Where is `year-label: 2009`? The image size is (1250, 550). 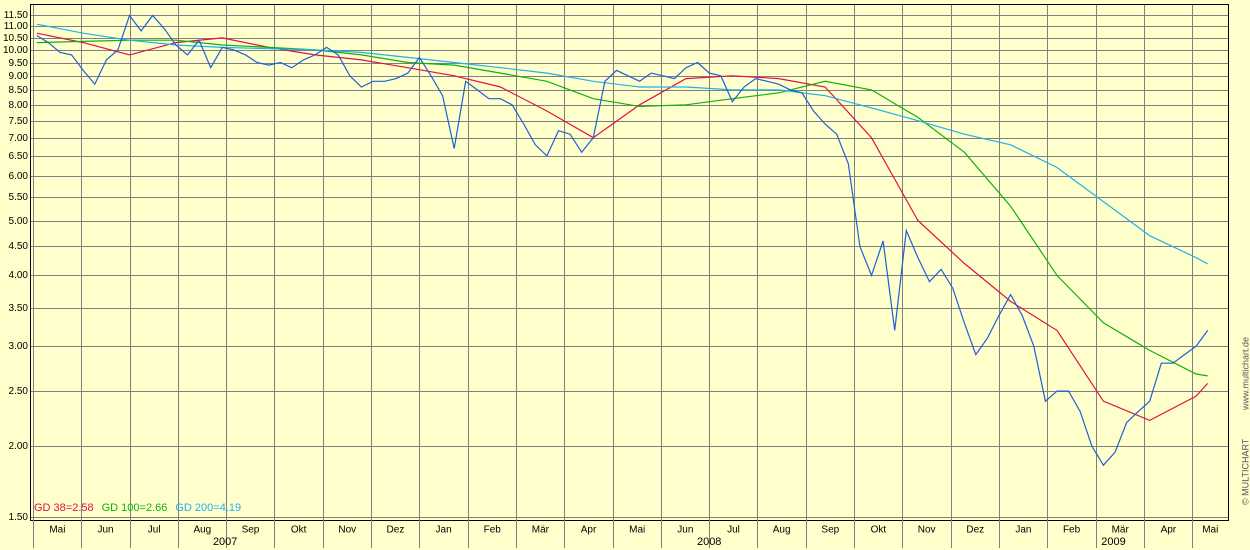
year-label: 2009 is located at coordinates (1113, 542).